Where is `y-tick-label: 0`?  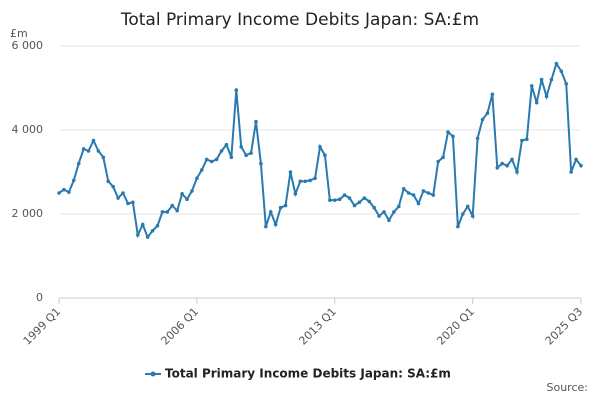 y-tick-label: 0 is located at coordinates (39, 297).